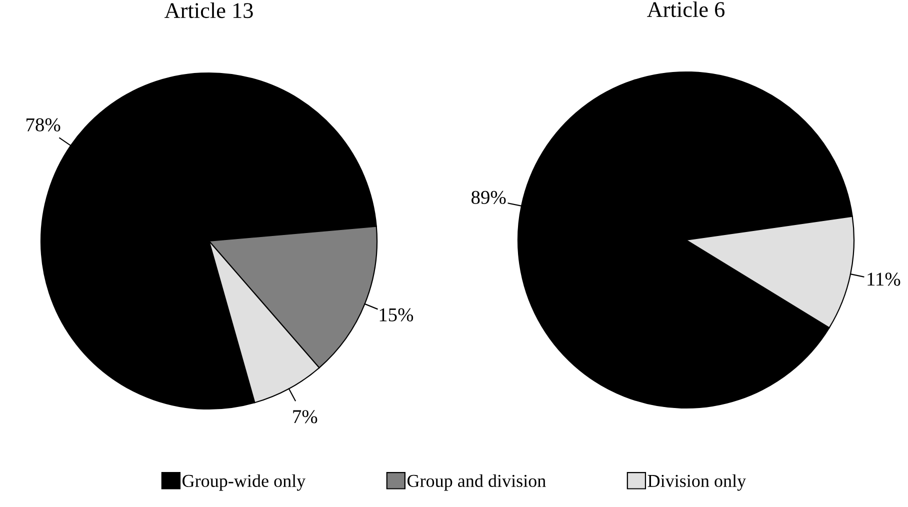 The width and height of the screenshot is (908, 507). What do you see at coordinates (489, 197) in the screenshot?
I see `data-label: 89%` at bounding box center [489, 197].